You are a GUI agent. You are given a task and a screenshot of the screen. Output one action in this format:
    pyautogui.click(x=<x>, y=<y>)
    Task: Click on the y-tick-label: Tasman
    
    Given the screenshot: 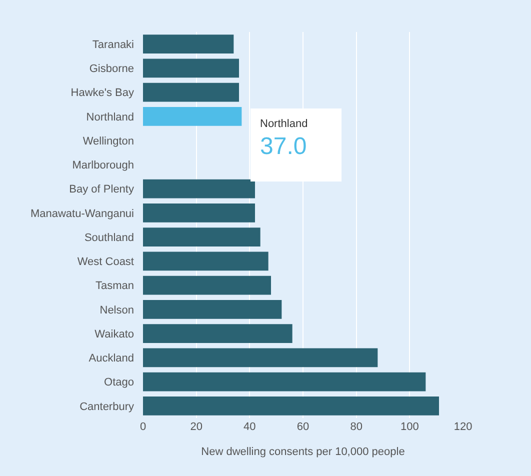 What is the action you would take?
    pyautogui.click(x=114, y=286)
    